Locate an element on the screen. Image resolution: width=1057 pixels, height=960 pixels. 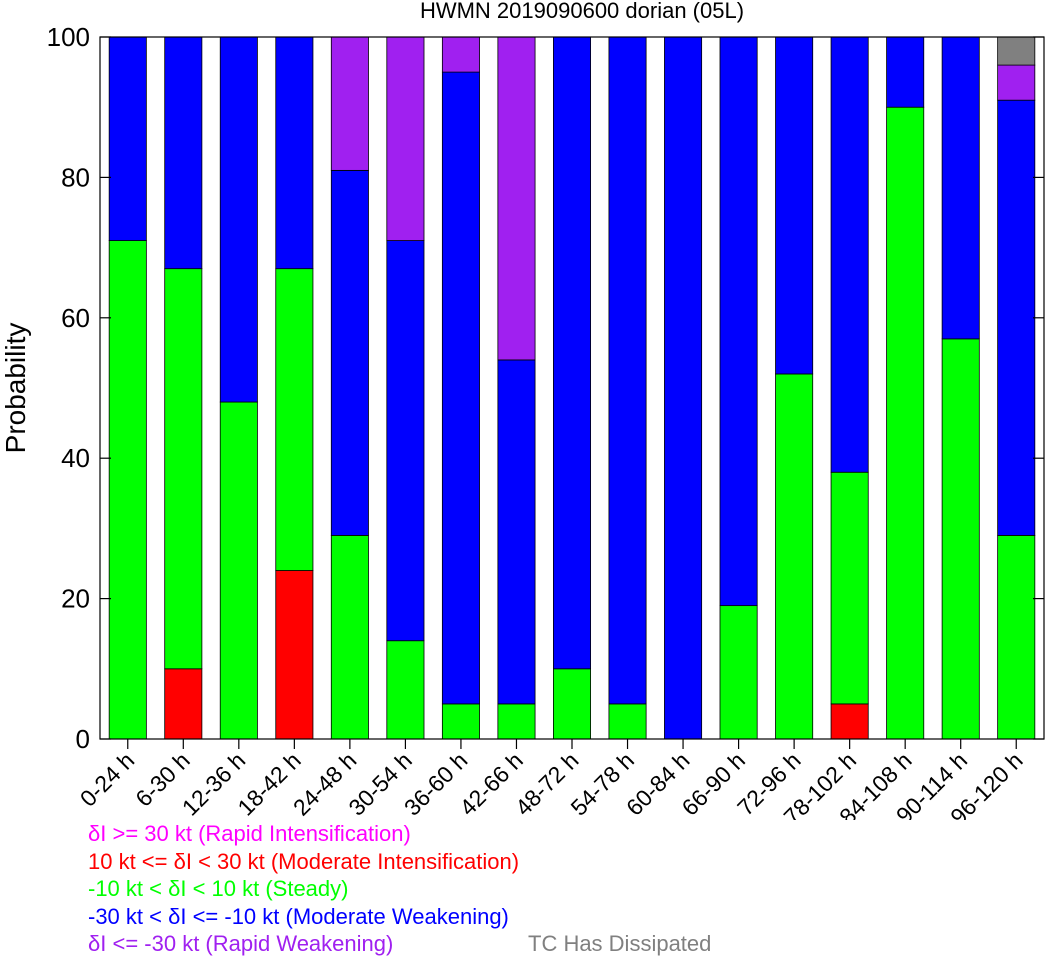
y-tick-label: 20 is located at coordinates (75, 599).